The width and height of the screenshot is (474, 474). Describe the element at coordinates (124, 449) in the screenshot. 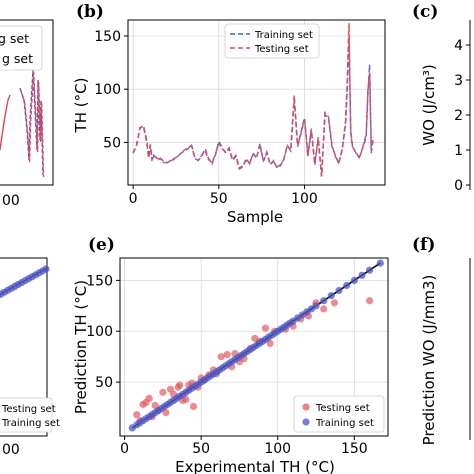

I see `panel-e-xtick-label: 0` at that location.